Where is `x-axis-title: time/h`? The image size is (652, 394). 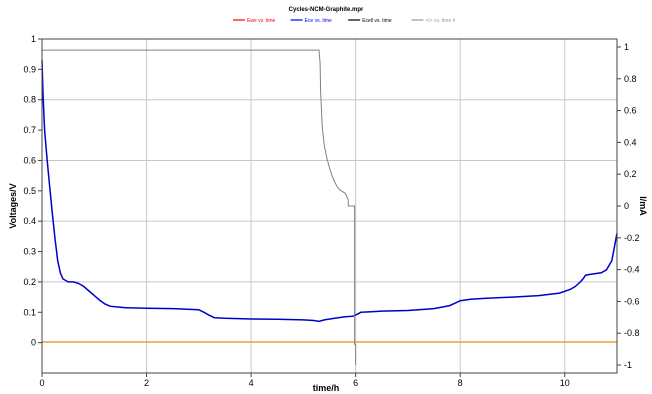 x-axis-title: time/h is located at coordinates (326, 388).